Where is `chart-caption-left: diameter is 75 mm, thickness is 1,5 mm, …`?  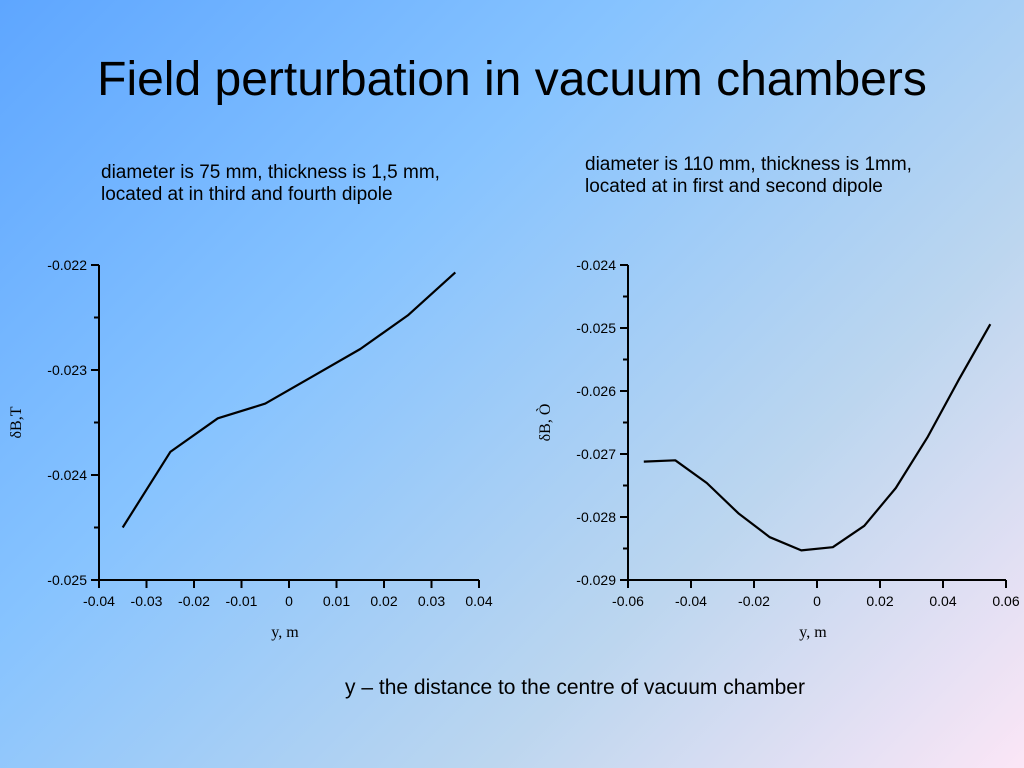
chart-caption-left: diameter is 75 mm, thickness is 1,5 mm, … is located at coordinates (270, 184).